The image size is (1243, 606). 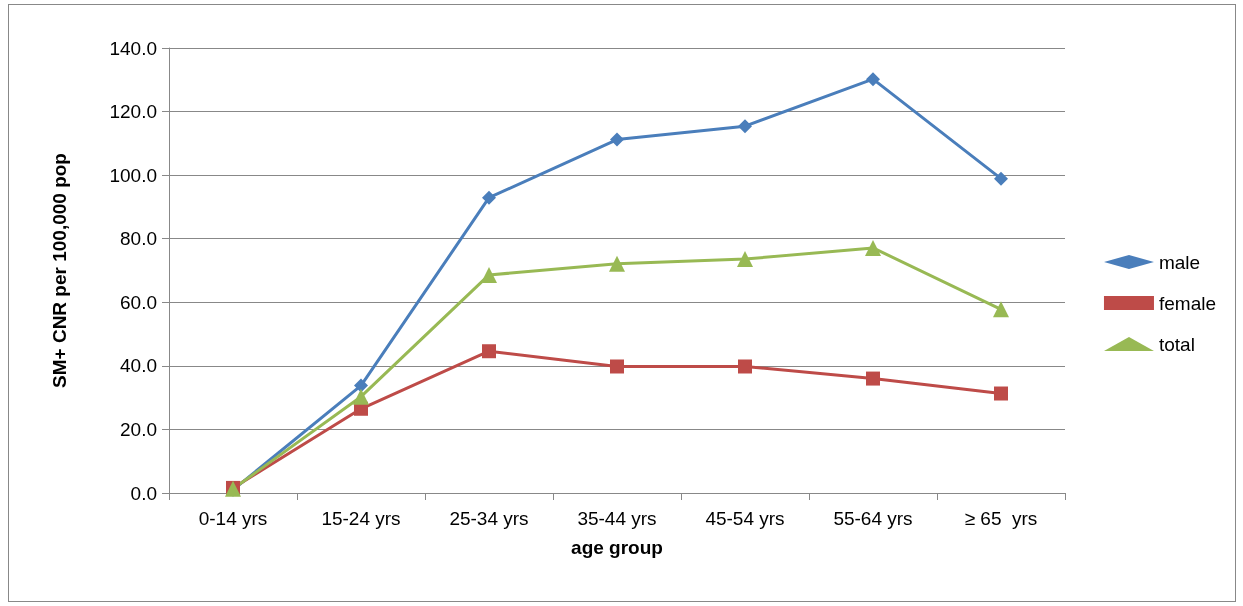 What do you see at coordinates (1187, 303) in the screenshot?
I see `legend-label: female` at bounding box center [1187, 303].